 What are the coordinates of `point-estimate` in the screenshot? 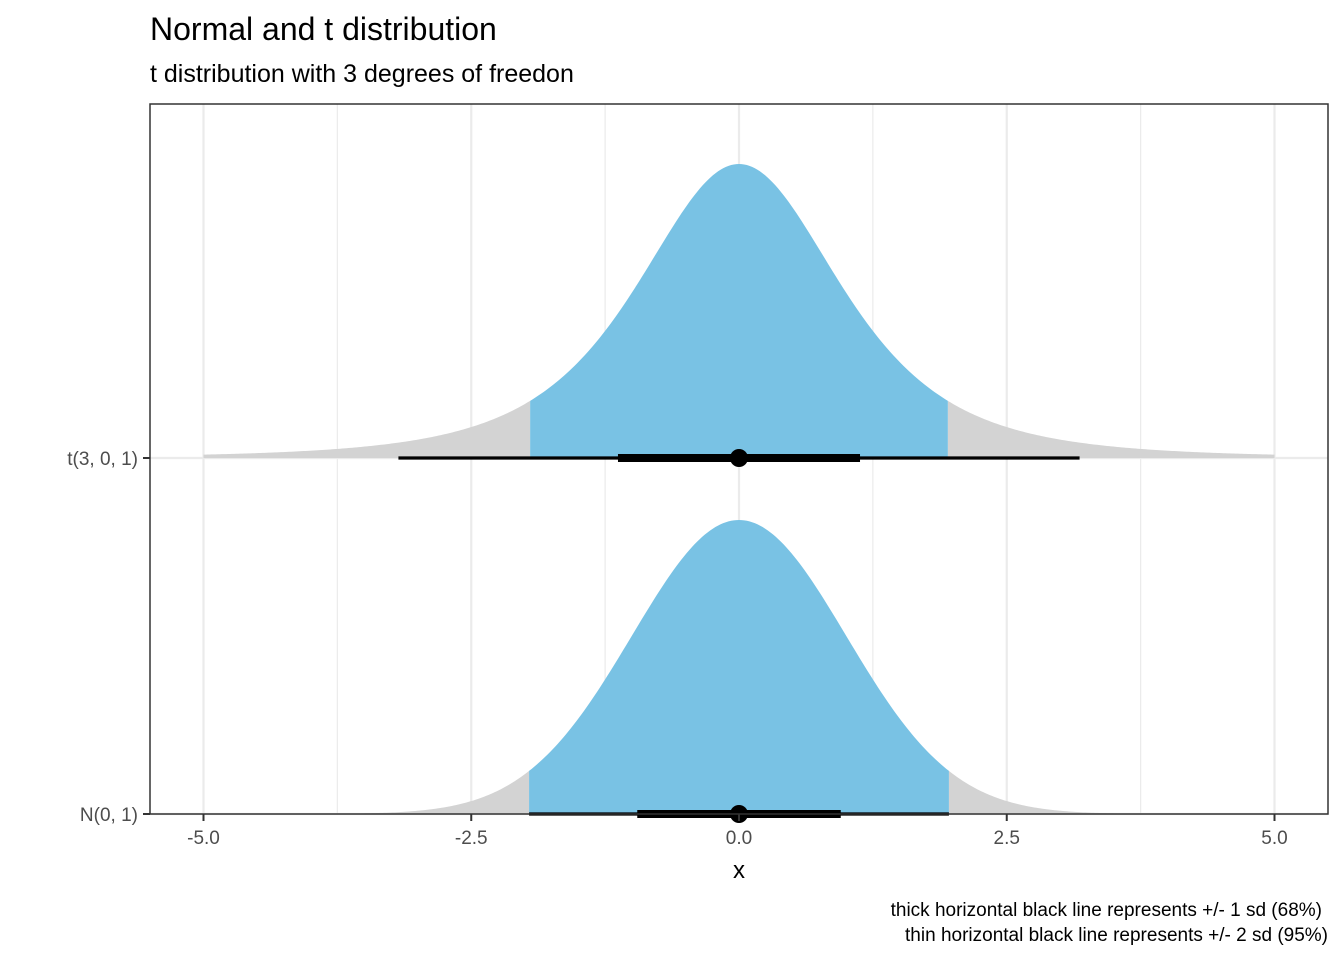 It's located at (739, 458).